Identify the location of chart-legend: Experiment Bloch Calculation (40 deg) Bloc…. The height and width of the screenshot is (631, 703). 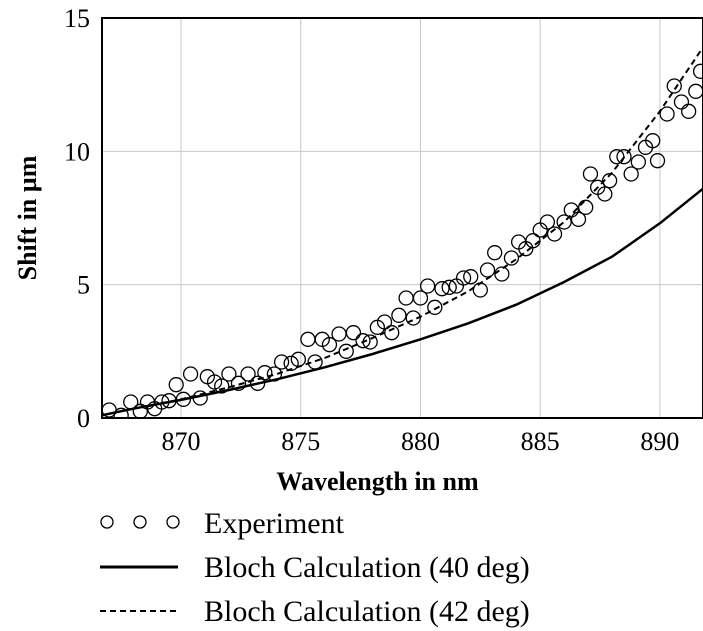
(315, 567).